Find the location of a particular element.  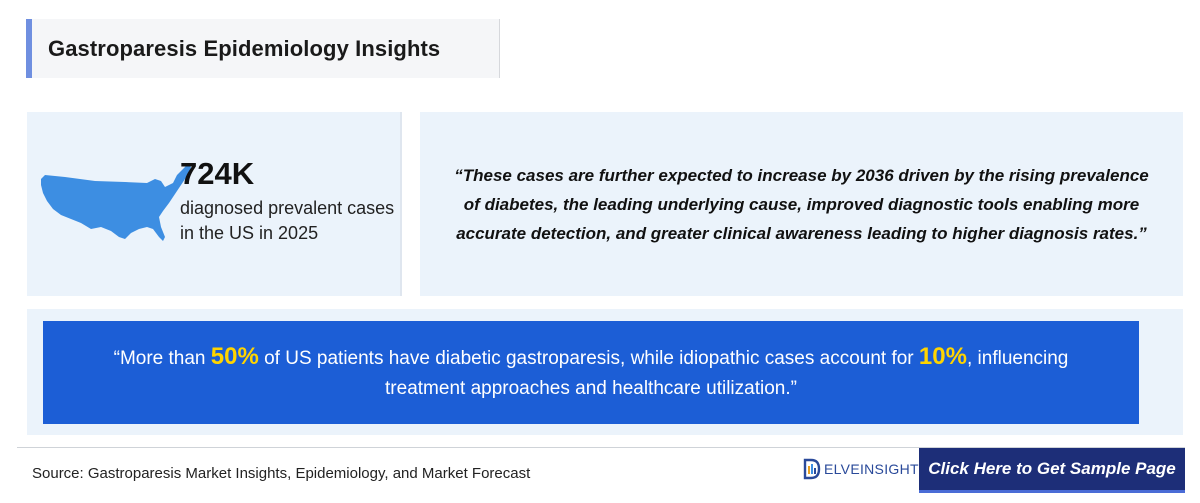

stat-value: 724K is located at coordinates (217, 173).